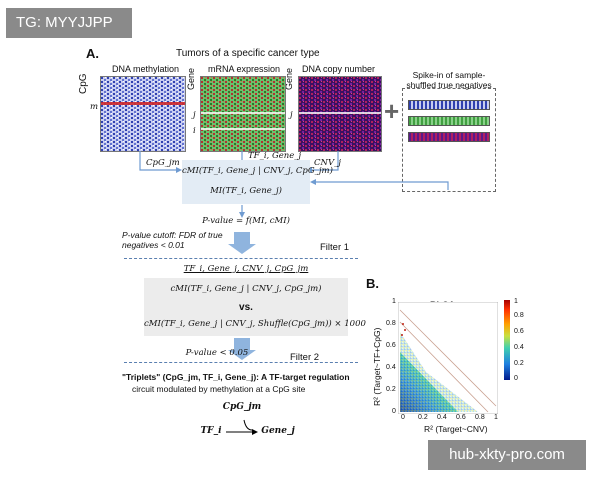  What do you see at coordinates (246, 191) in the screenshot?
I see `mi-formula: MI(TF_i, Gene_j)` at bounding box center [246, 191].